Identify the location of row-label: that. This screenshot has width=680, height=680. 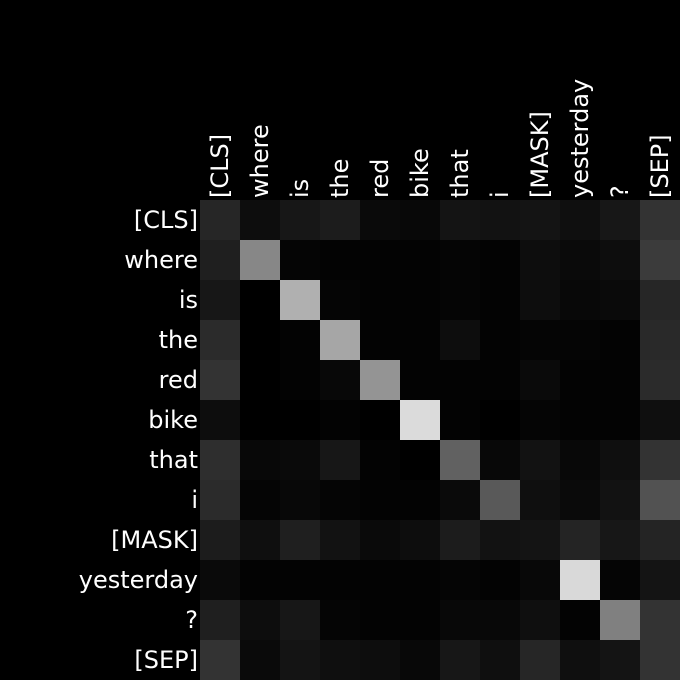
(173, 460).